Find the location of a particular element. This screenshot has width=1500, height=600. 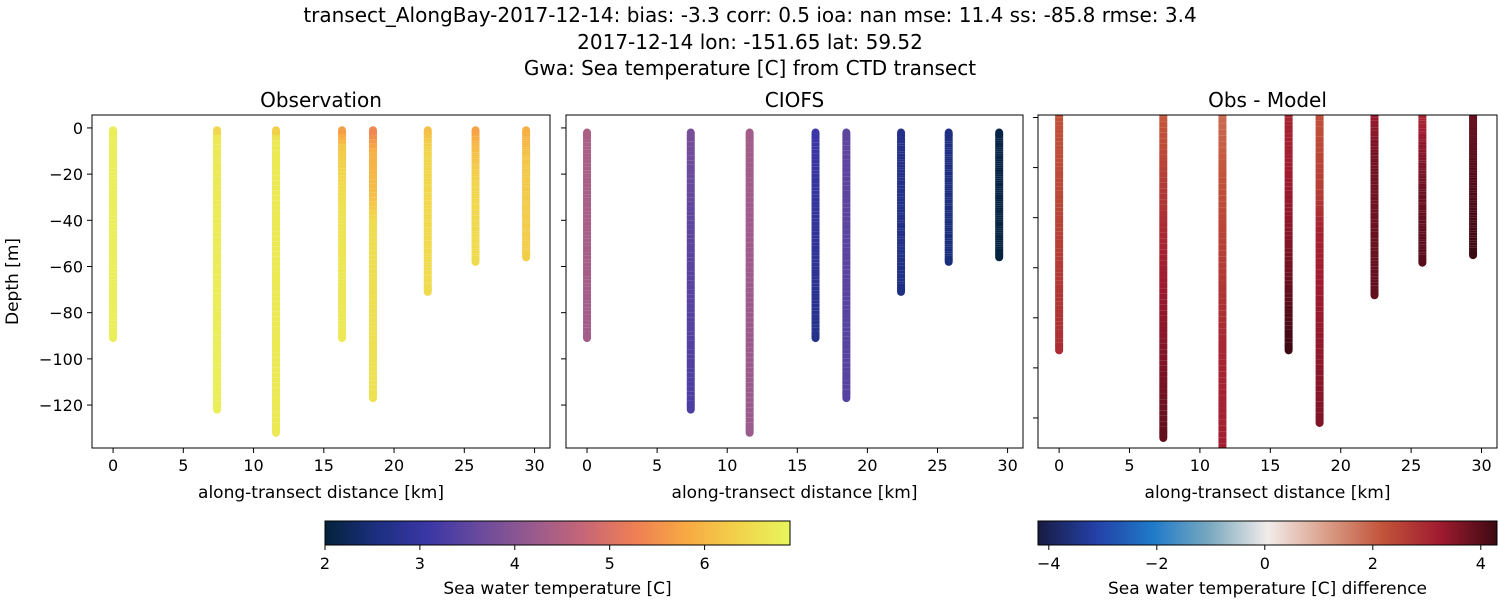

colorbar-label: Sea water temperature [C] is located at coordinates (557, 589).